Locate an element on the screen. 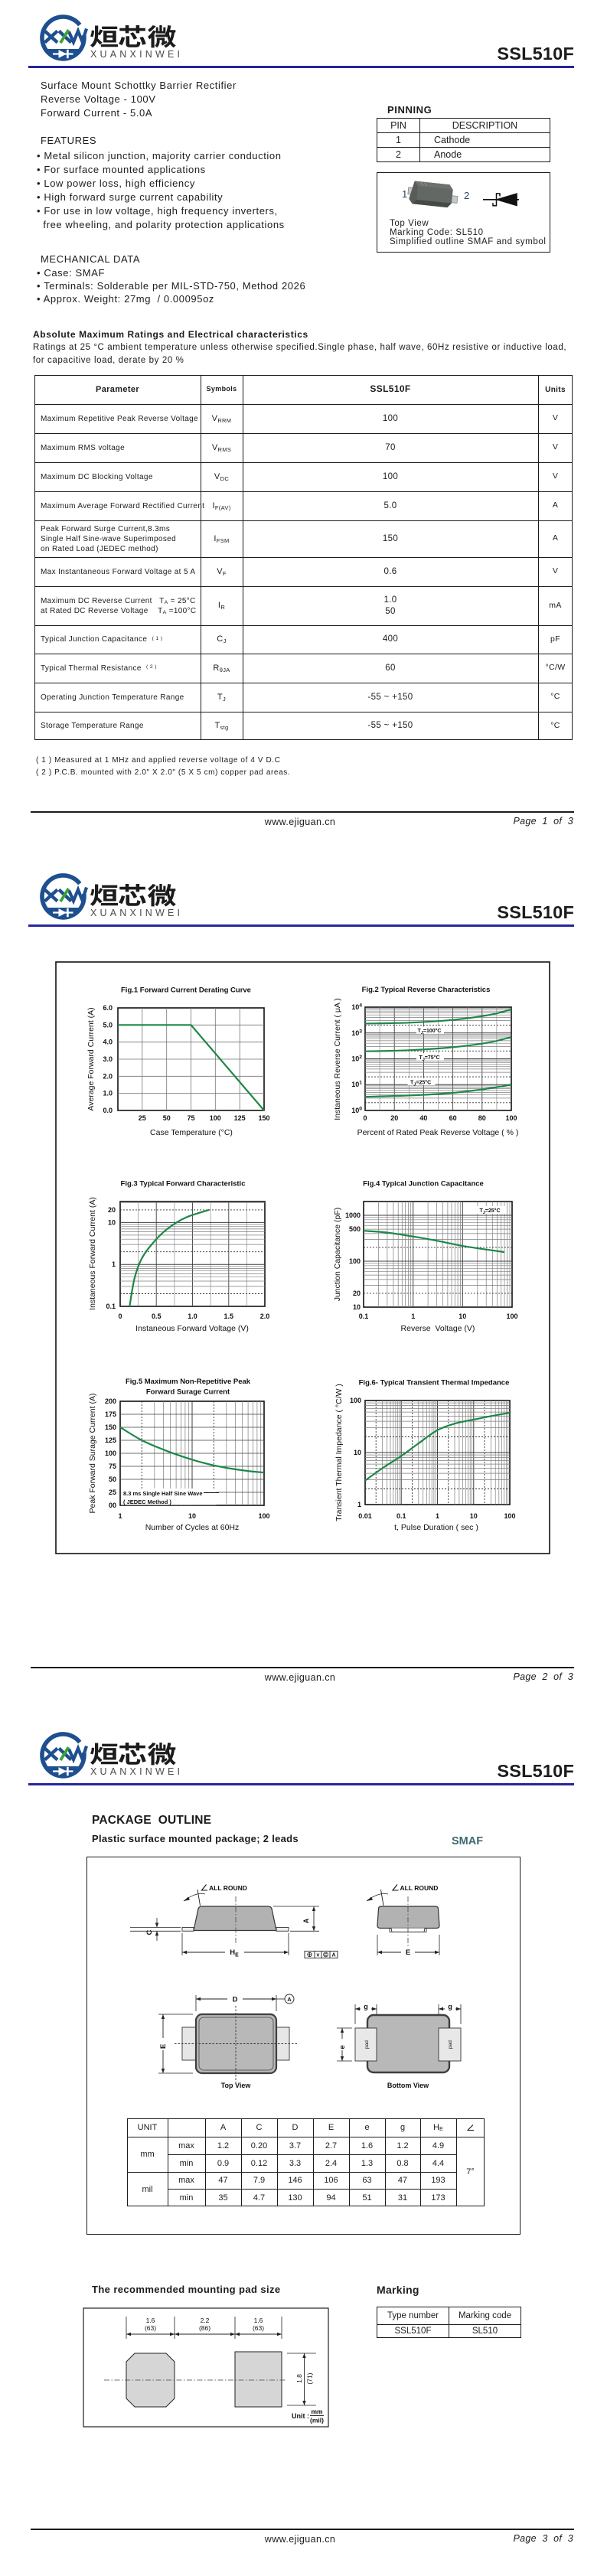  svg-text:Fig.4 Typical Junction Capaci: Fig.4 Typical Junction Capacitance is located at coordinates (424, 1184).